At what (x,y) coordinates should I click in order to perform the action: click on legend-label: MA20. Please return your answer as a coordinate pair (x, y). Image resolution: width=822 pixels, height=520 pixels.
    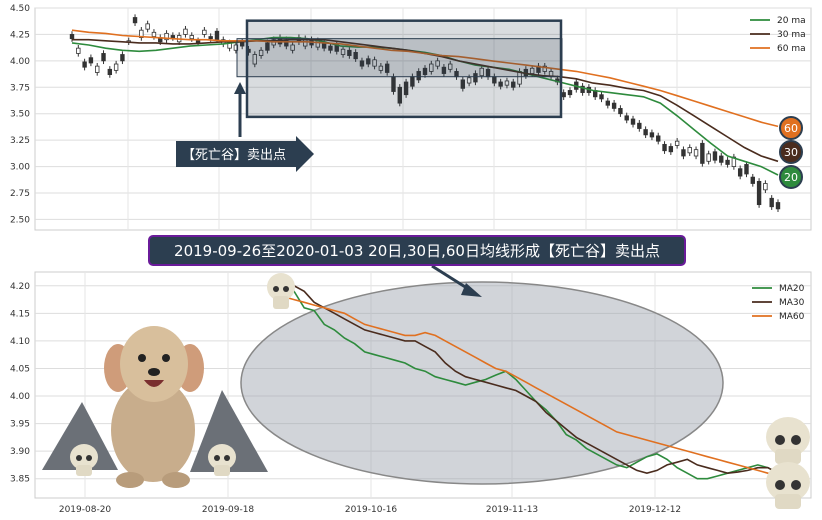
    Looking at the image, I should click on (792, 289).